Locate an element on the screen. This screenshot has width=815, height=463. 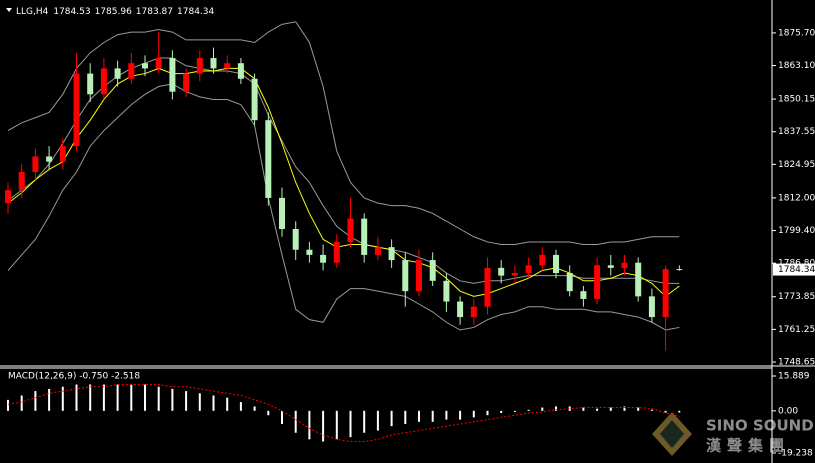
brand-chinese: 漢聲集團 is located at coordinates (748, 446).